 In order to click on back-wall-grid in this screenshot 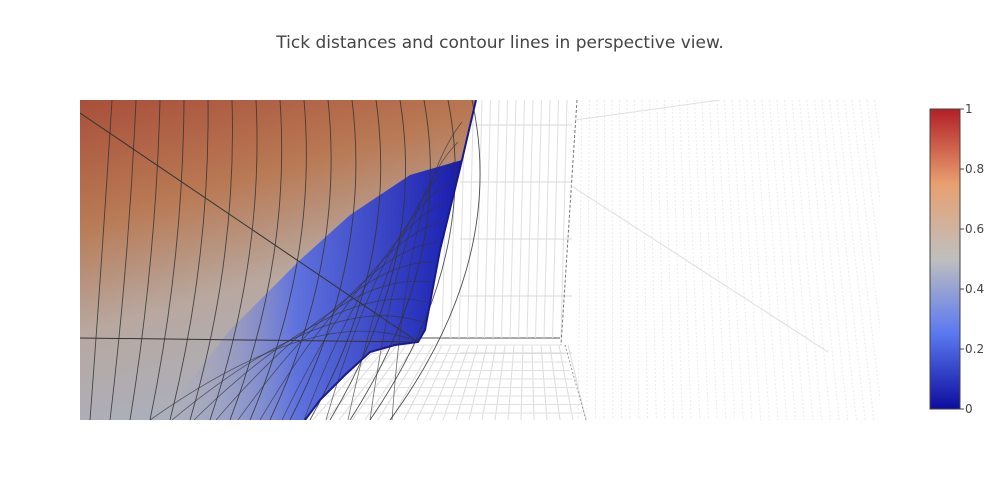, I will do `click(509, 227)`.